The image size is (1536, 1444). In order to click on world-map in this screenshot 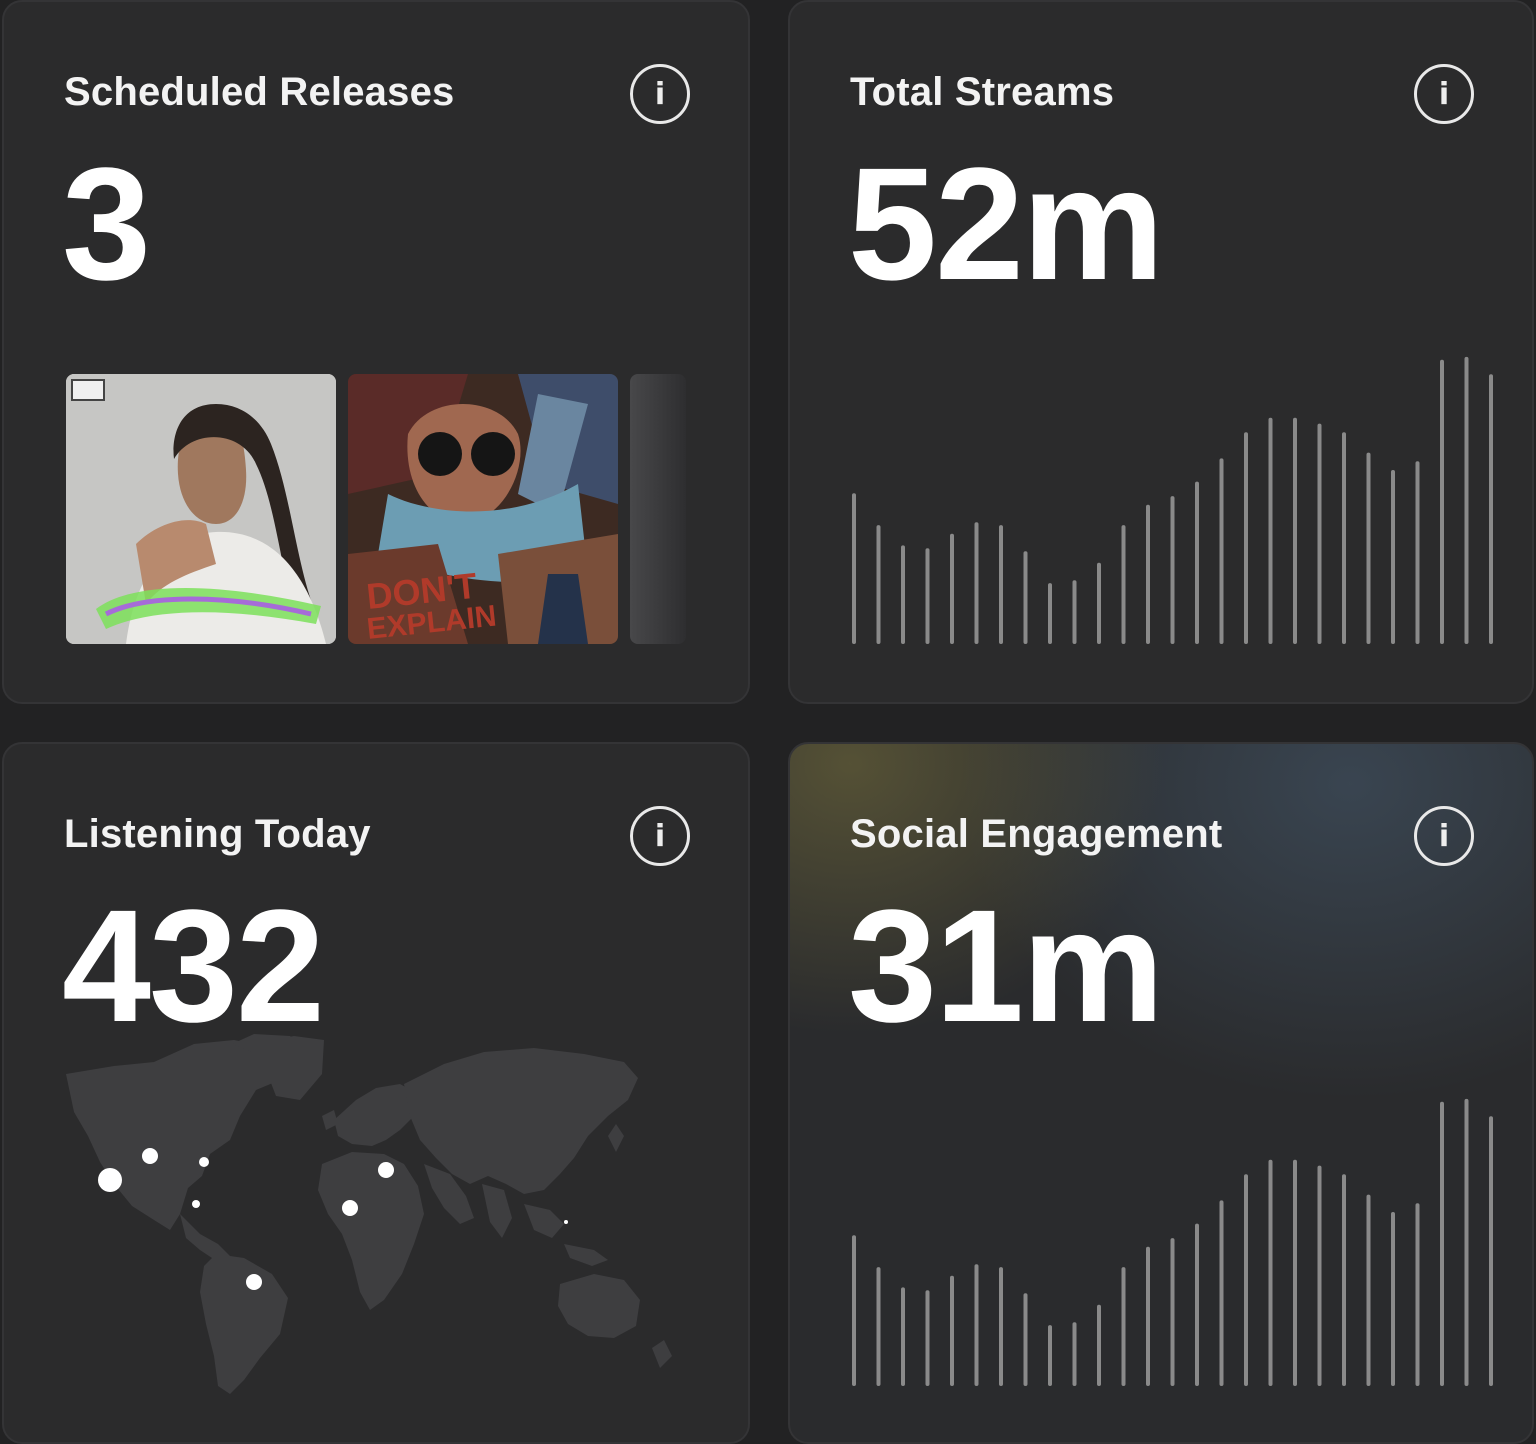, I will do `click(369, 1214)`.